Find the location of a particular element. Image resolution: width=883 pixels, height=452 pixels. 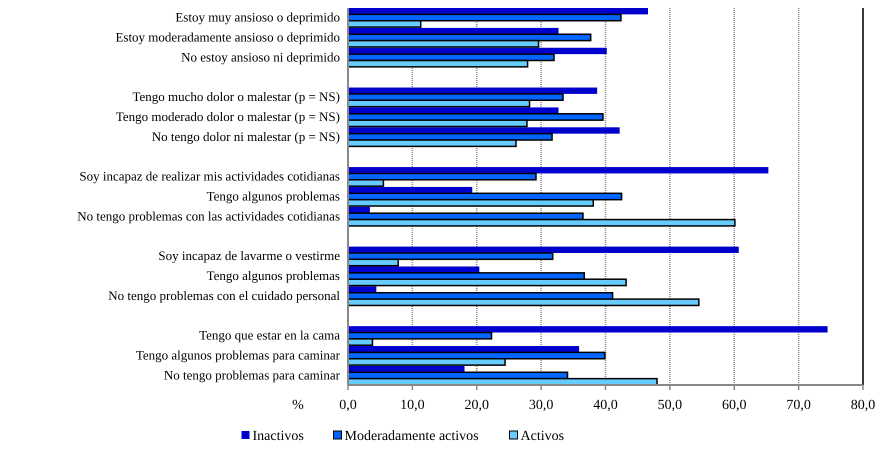

y-tick-label: Soy incapaz de lavarme o vestirme is located at coordinates (249, 256).